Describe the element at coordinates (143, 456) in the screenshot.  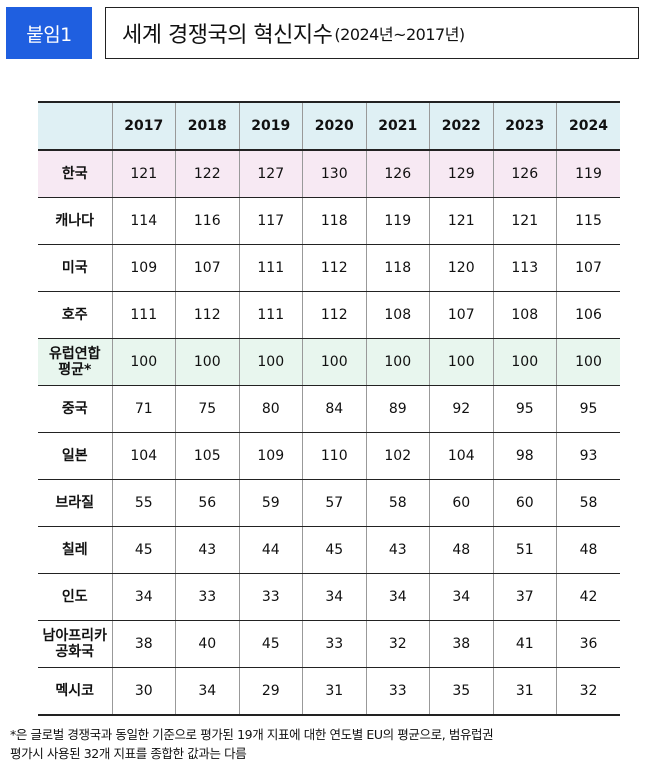
I see `value-cell: 104` at that location.